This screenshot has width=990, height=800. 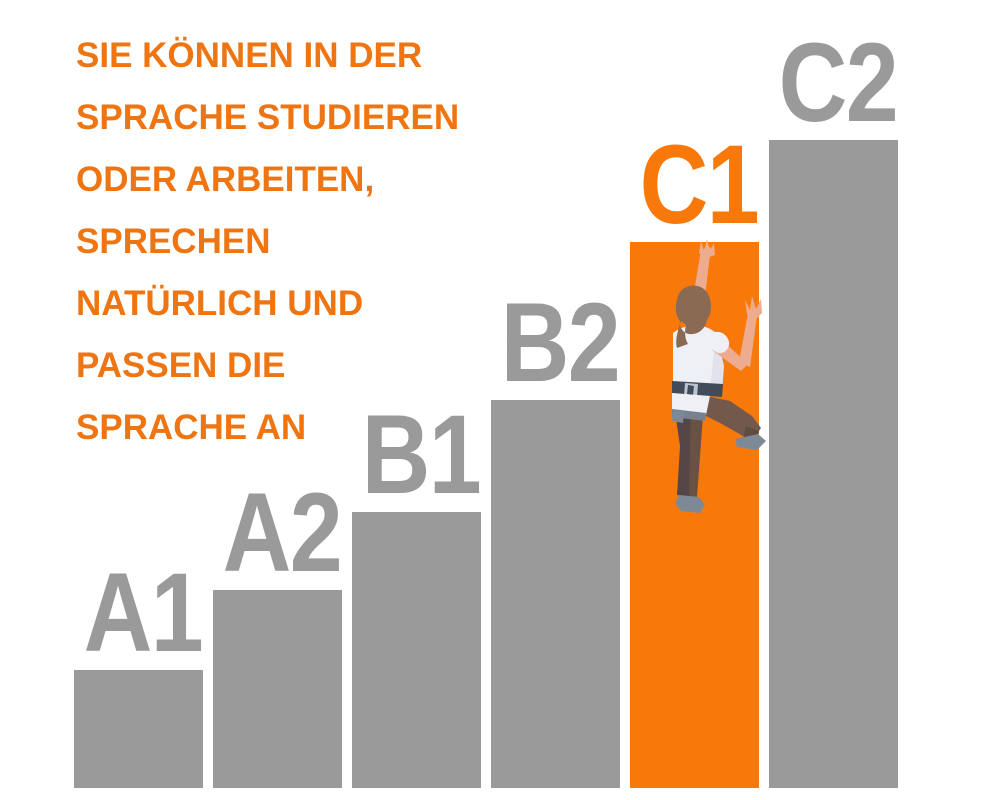 I want to click on climber-right-hand-icon, so click(x=753, y=308).